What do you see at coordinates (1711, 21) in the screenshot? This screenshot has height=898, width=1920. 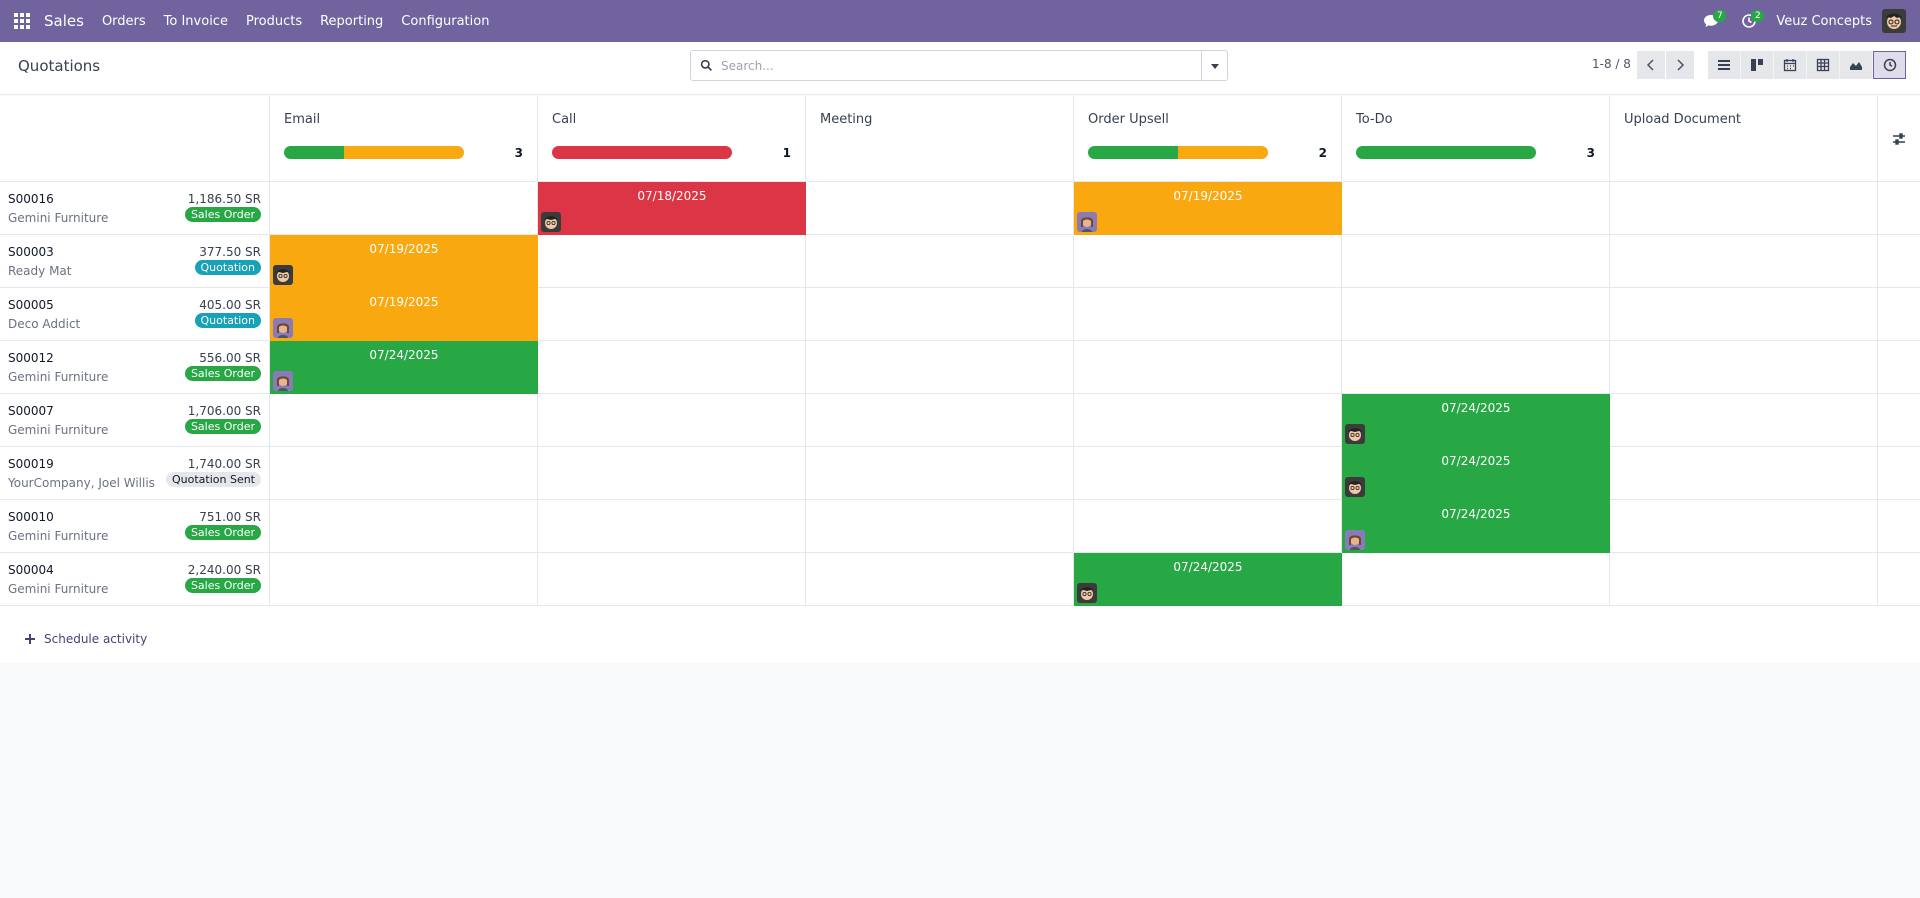 I see `messages-button: 7` at bounding box center [1711, 21].